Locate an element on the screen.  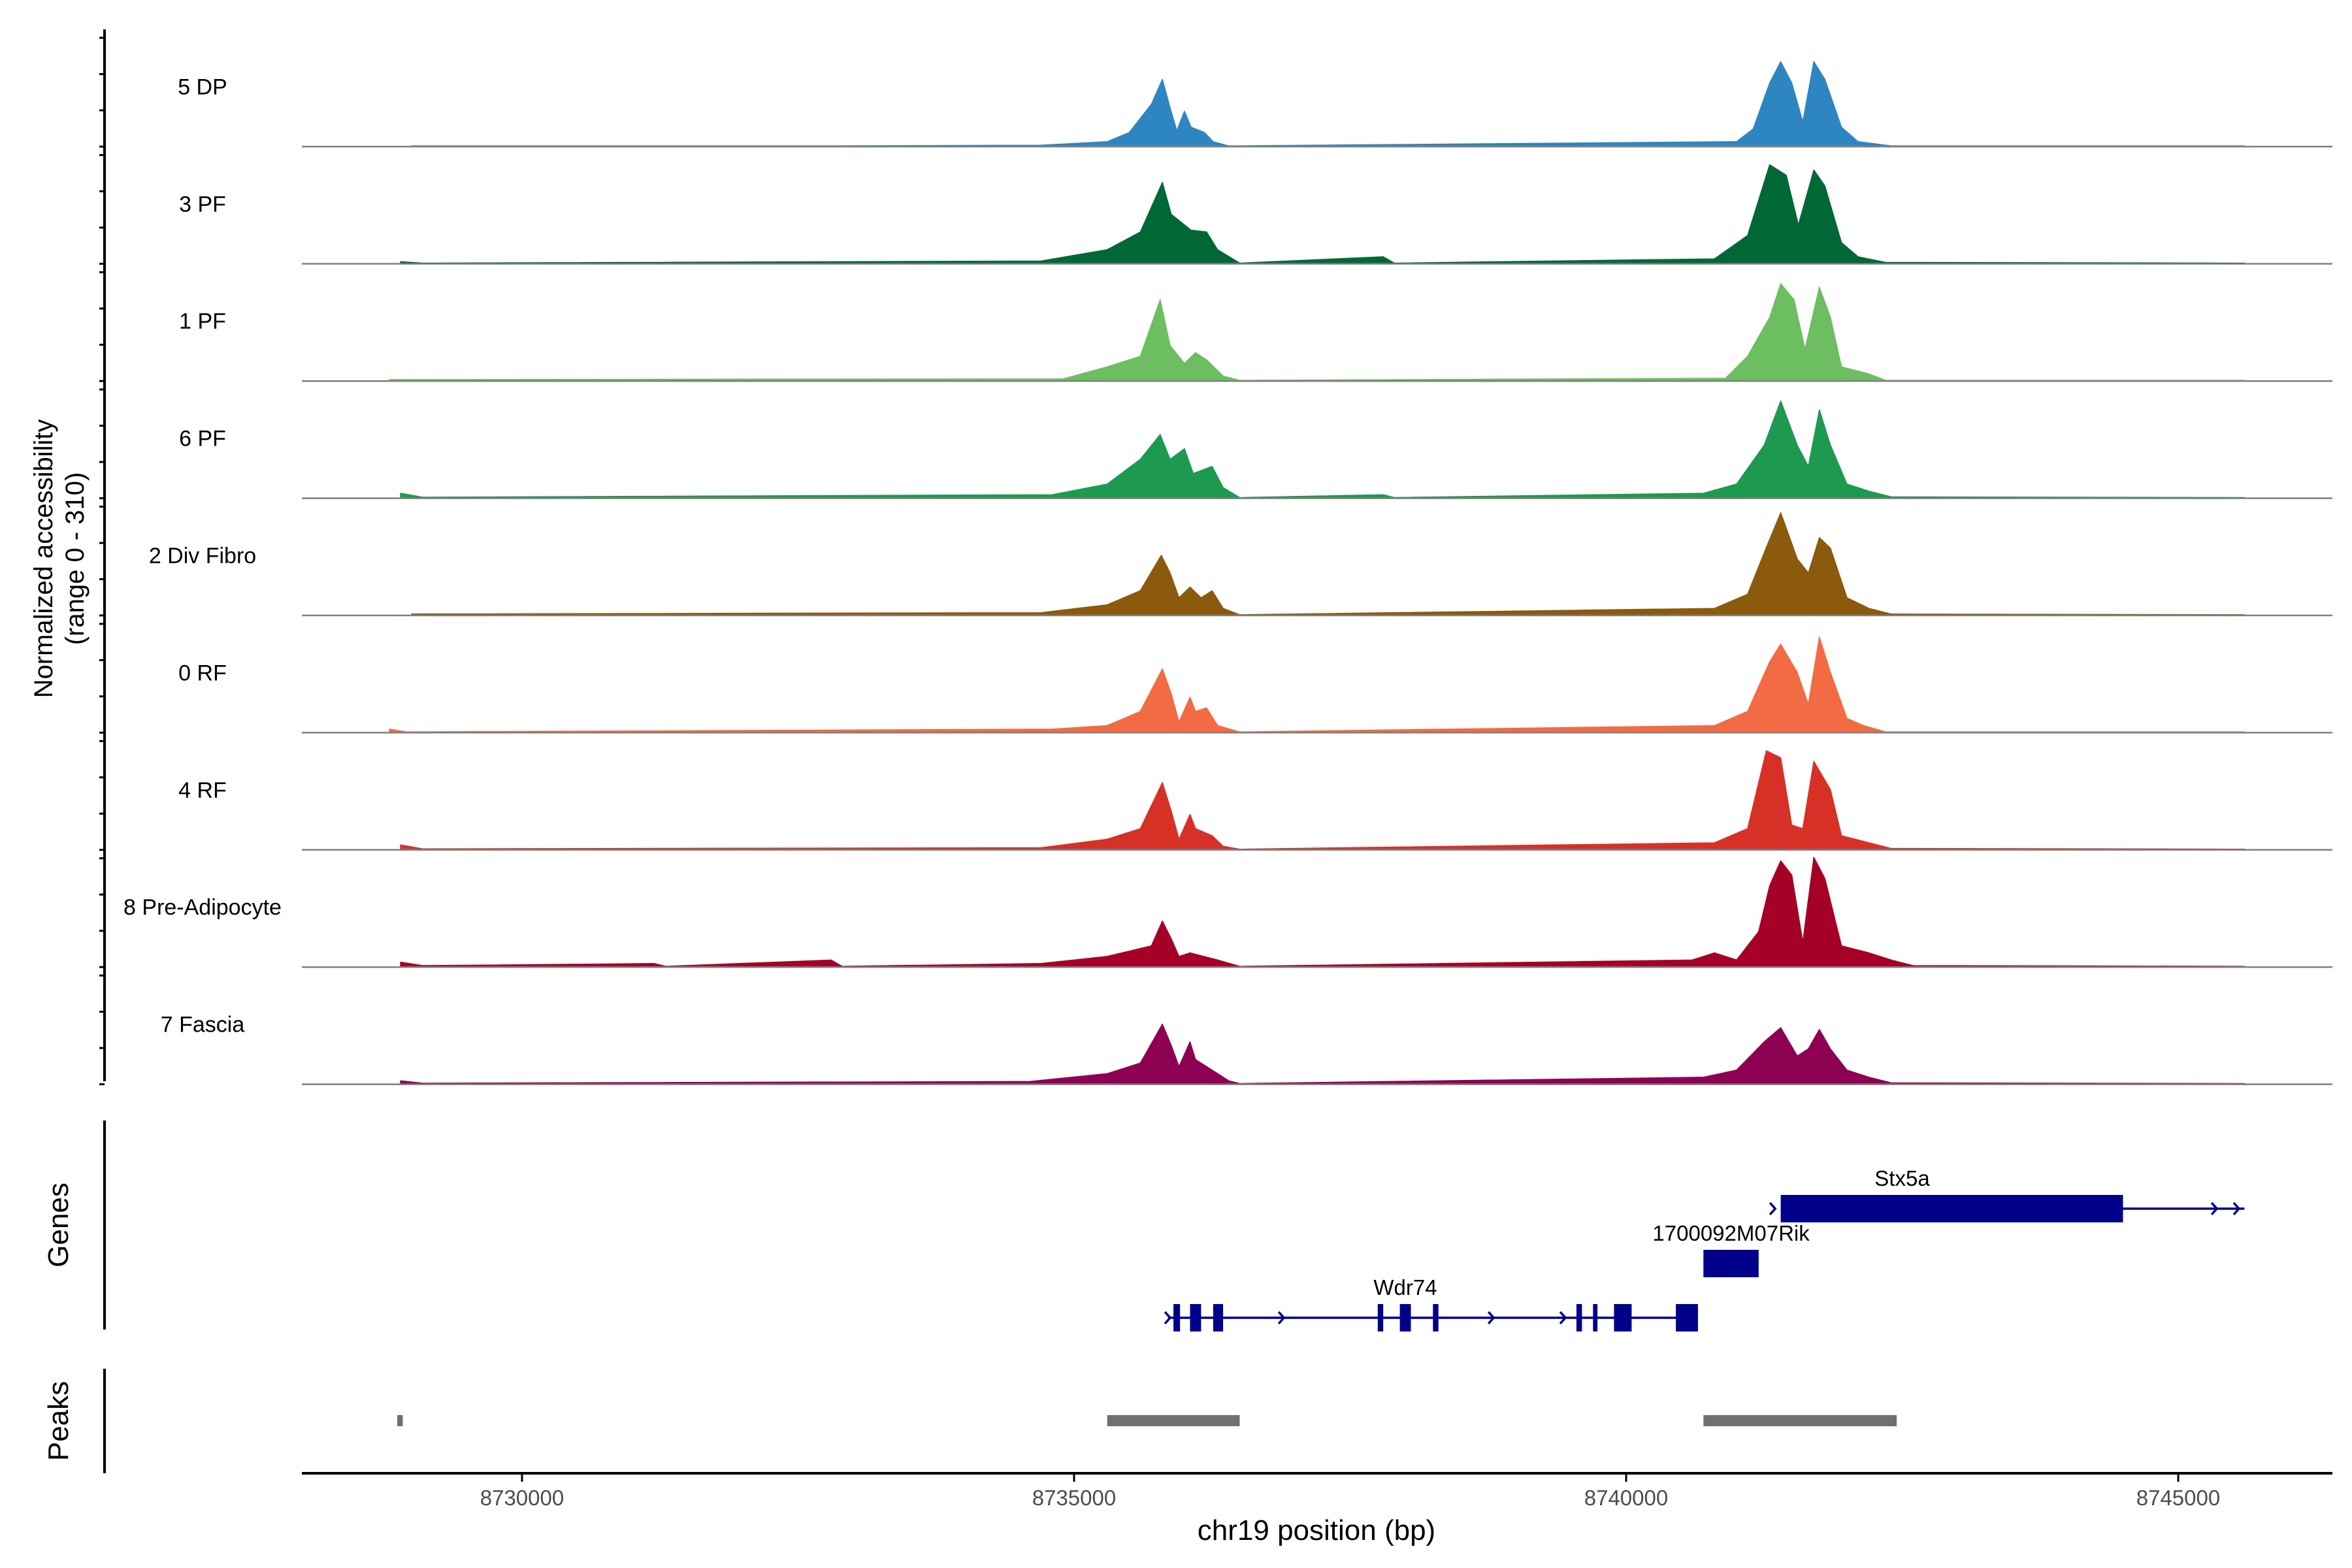
track-label: 3 PF is located at coordinates (202, 204).